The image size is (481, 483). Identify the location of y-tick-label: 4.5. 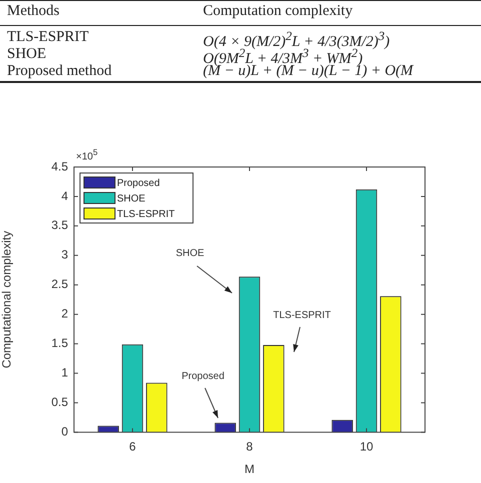
(59, 166).